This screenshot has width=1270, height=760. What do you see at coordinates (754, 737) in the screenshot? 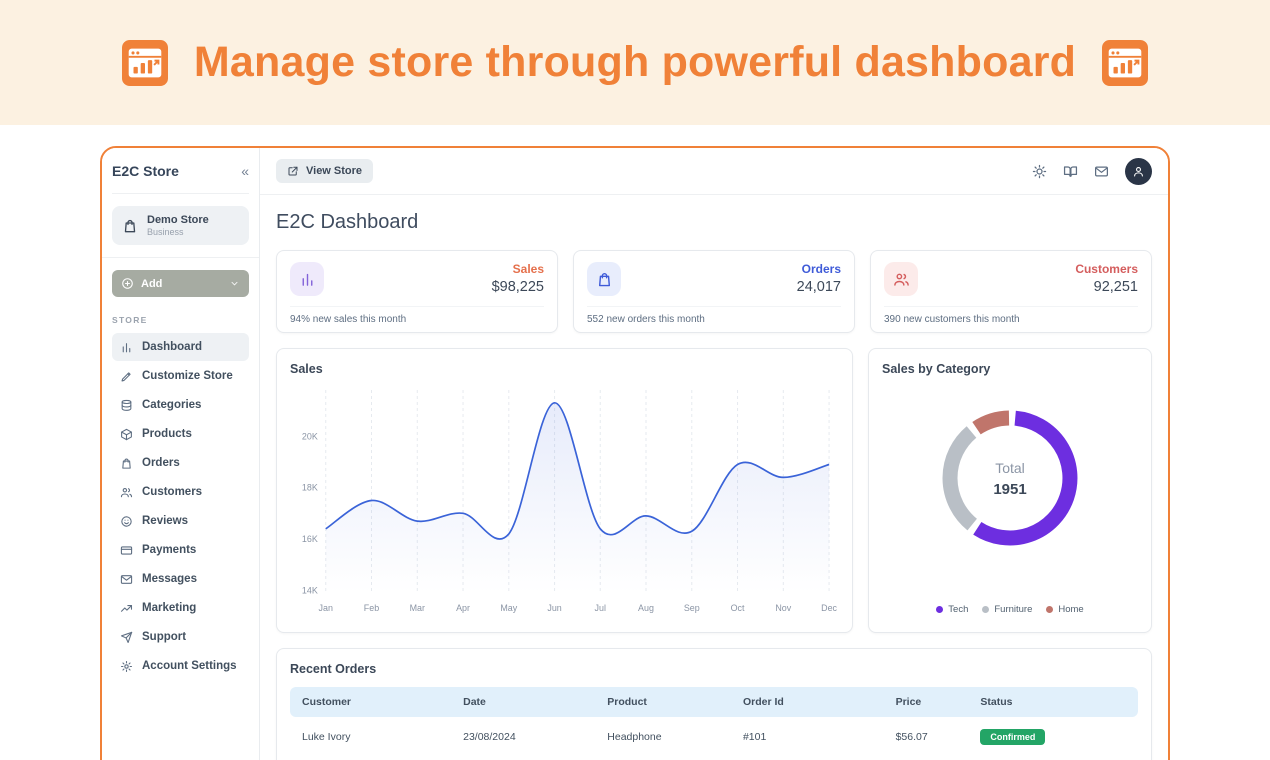
I see `table-cell: #101` at bounding box center [754, 737].